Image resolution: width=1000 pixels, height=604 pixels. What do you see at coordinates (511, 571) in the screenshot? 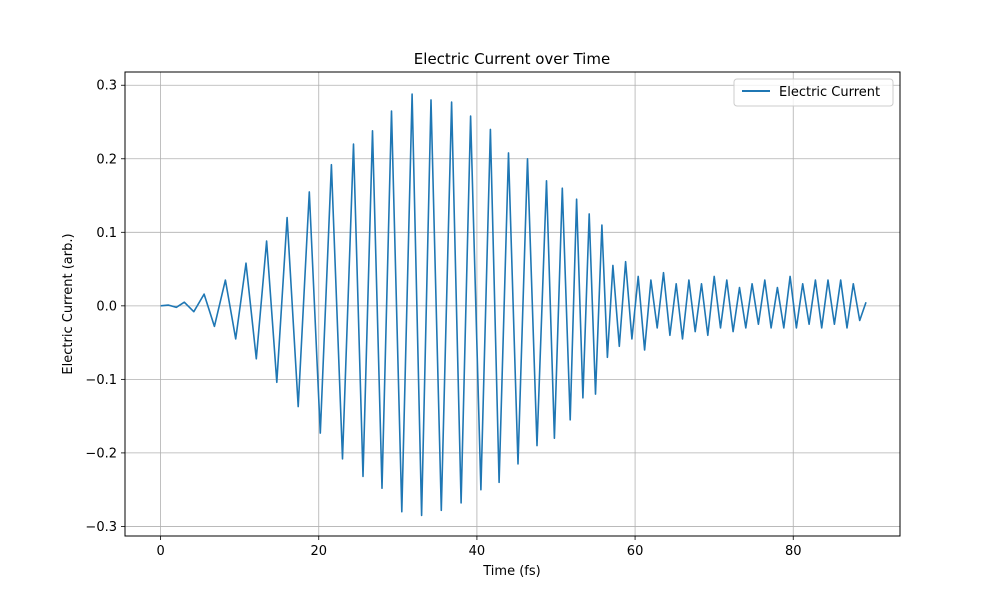
I see `x-axis-label: Time (fs)` at bounding box center [511, 571].